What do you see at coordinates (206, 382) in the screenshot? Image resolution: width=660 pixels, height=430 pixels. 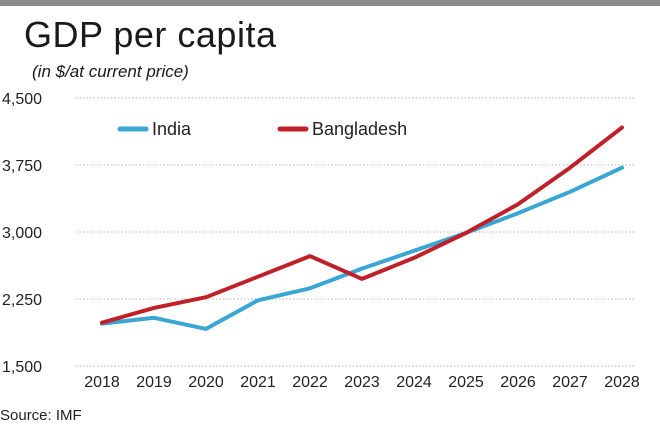 I see `x-tick-label: 2020` at bounding box center [206, 382].